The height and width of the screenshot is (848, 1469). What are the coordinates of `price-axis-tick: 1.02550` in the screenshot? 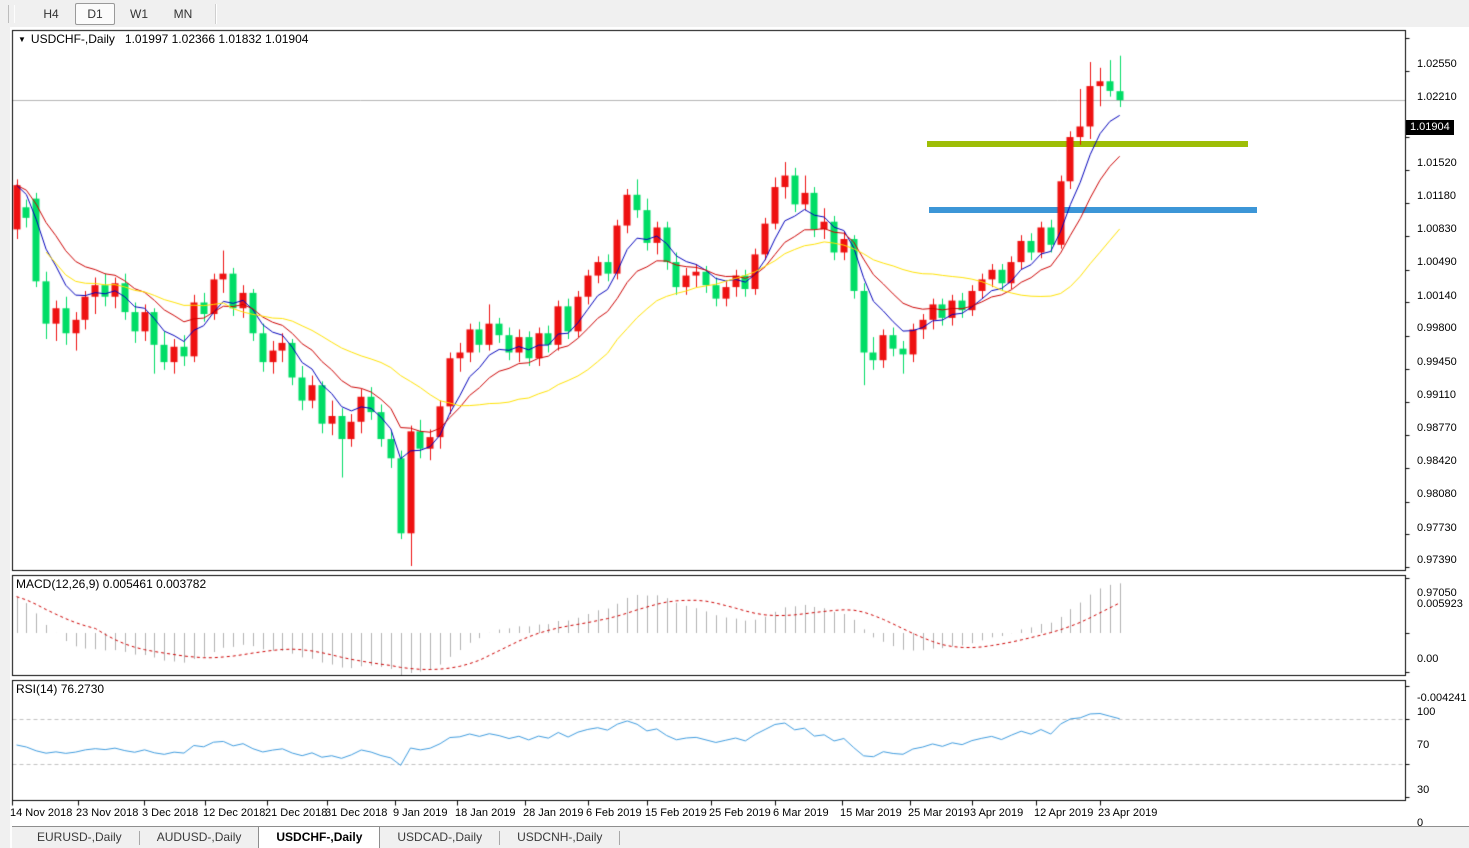 It's located at (1437, 64).